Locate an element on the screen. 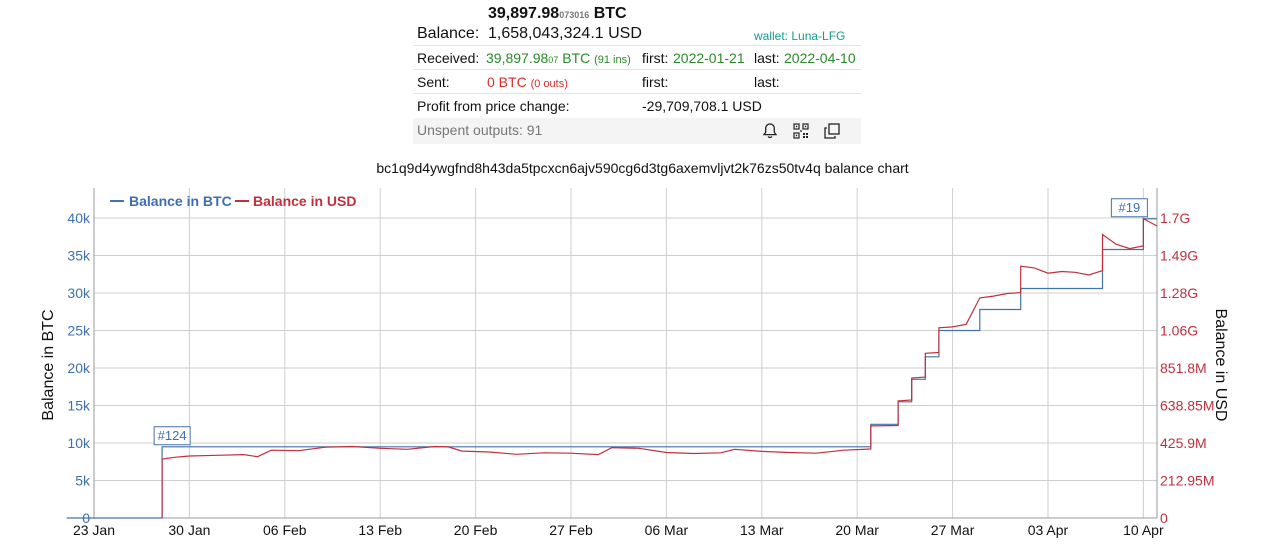 The height and width of the screenshot is (548, 1285). y-right-tick-label: 425.9M is located at coordinates (1183, 443).